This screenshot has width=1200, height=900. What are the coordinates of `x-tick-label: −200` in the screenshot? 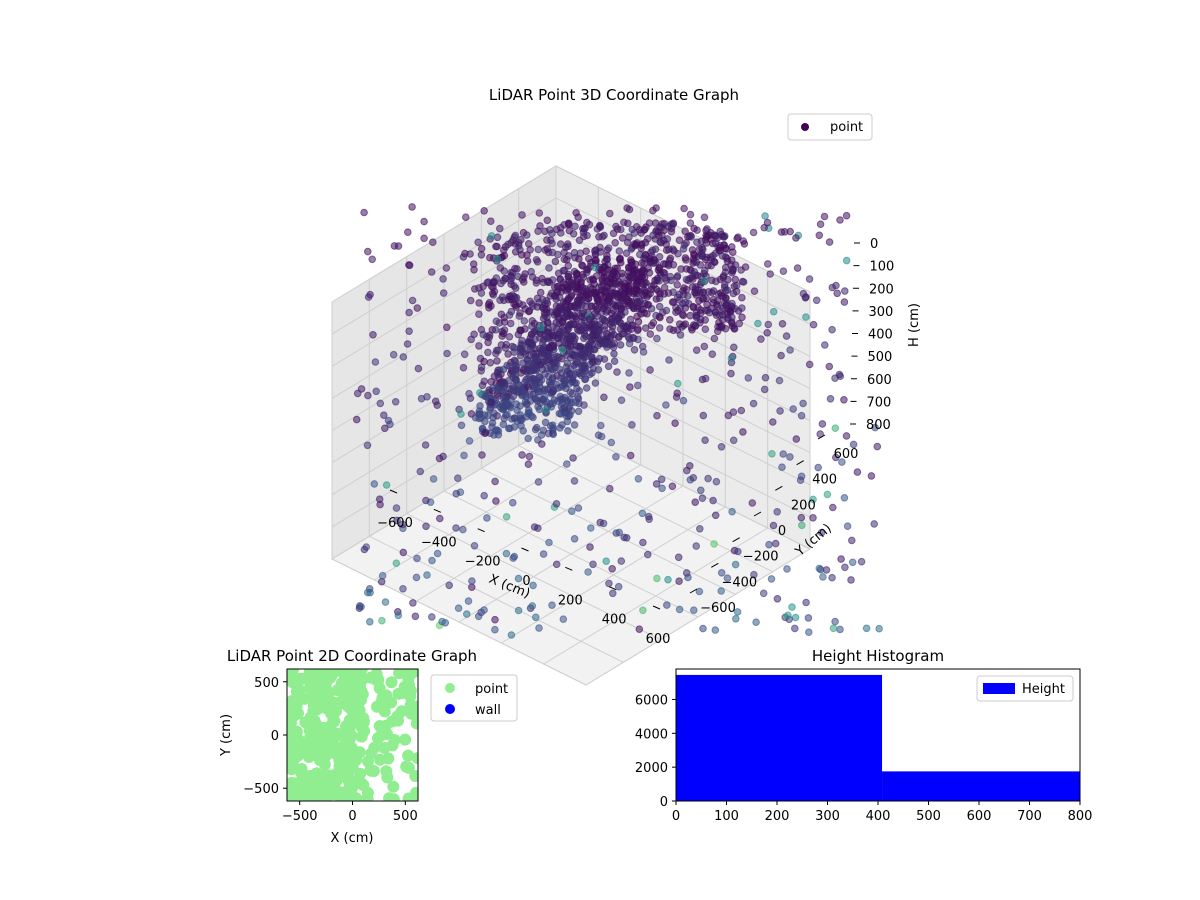 It's located at (483, 562).